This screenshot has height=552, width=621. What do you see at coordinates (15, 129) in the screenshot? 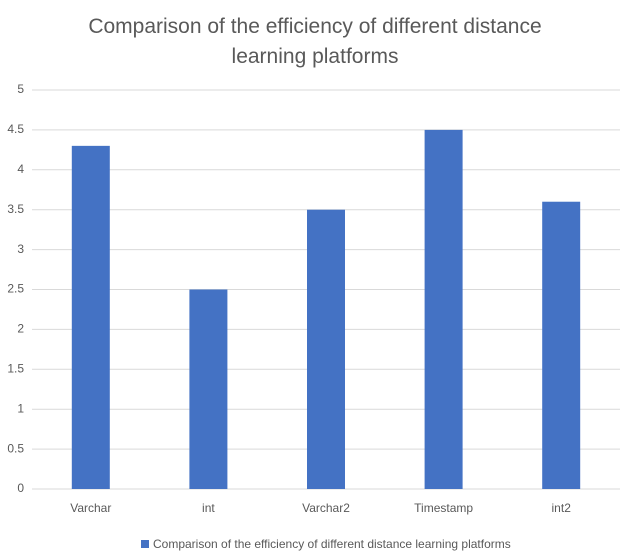
I see `y-tick-label: 4.5` at bounding box center [15, 129].